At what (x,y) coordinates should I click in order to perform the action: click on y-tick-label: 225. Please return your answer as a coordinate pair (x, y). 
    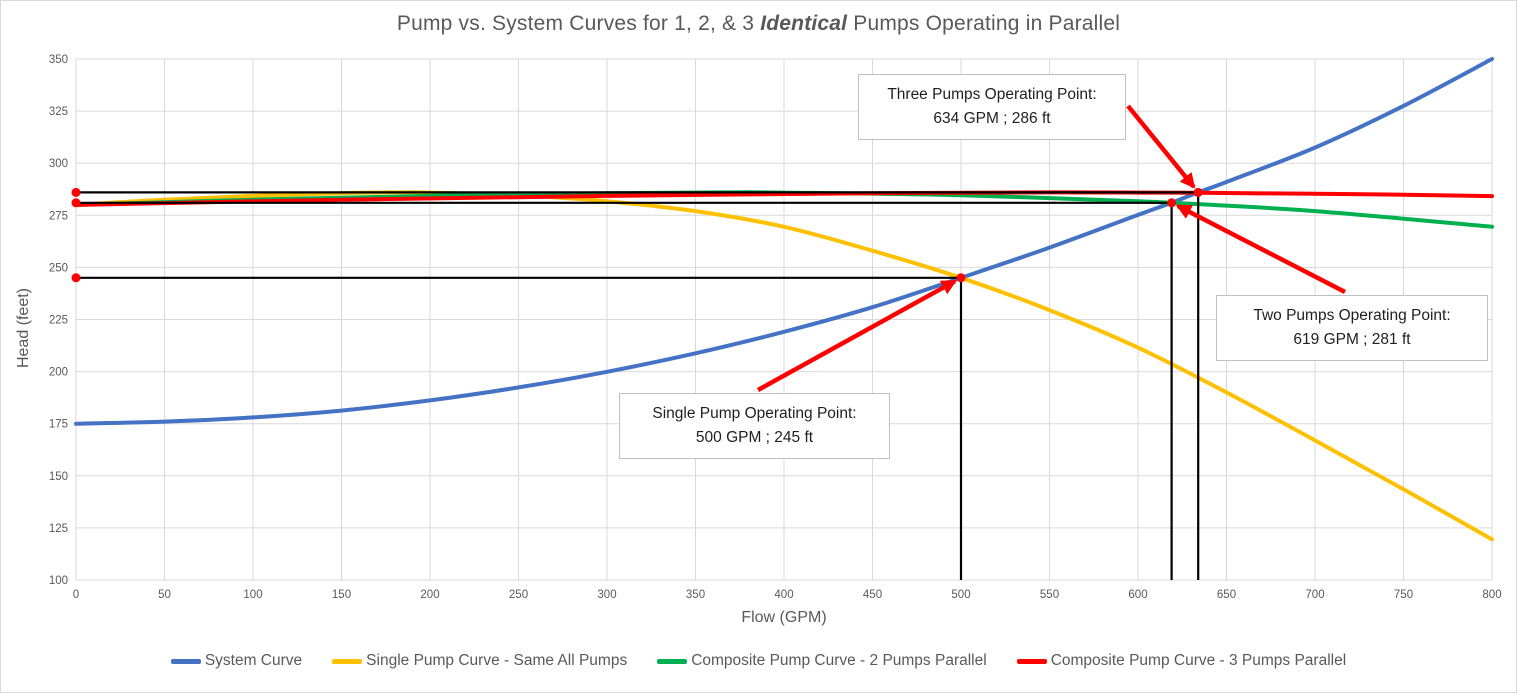
    Looking at the image, I should click on (58, 321).